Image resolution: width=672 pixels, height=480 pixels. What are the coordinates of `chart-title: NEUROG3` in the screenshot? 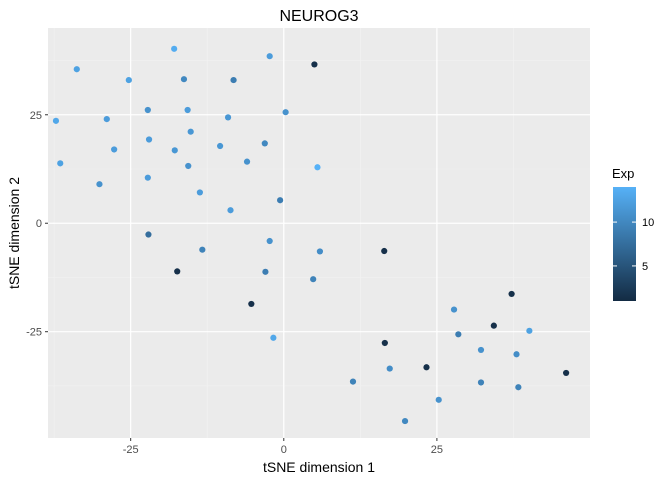 It's located at (318, 16).